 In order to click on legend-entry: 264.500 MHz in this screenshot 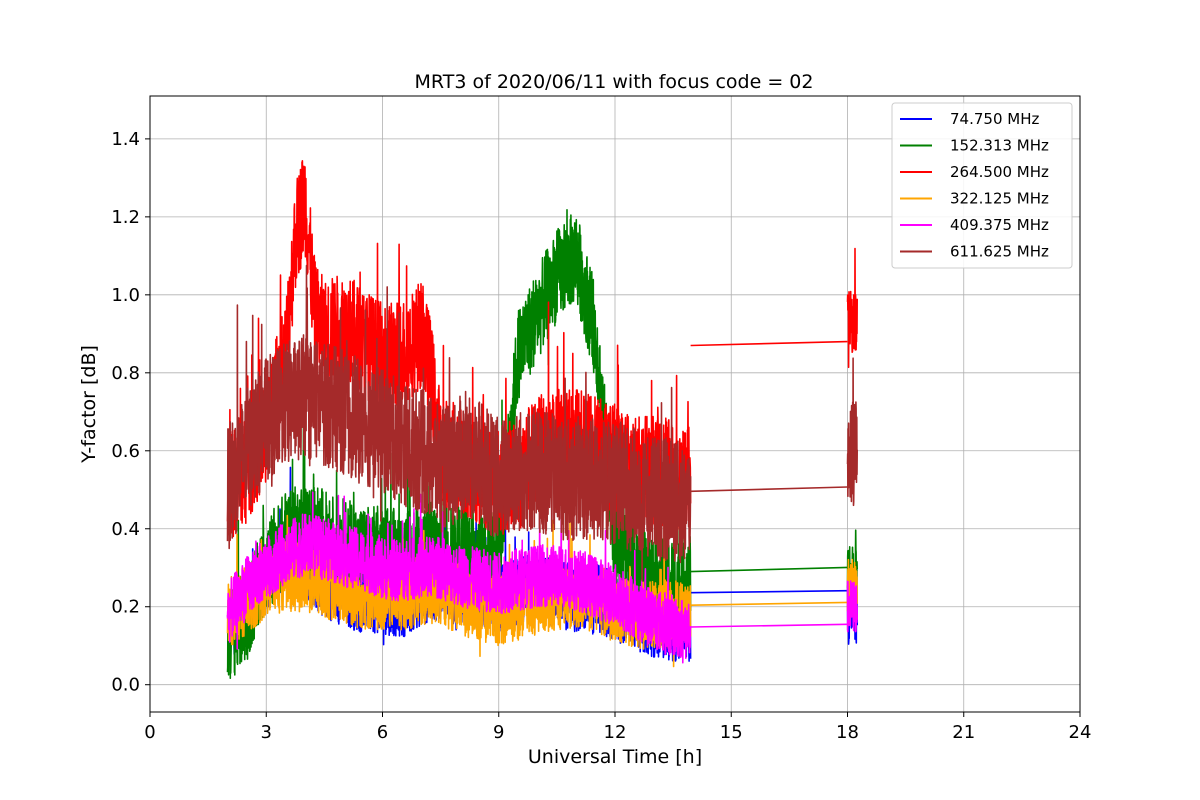, I will do `click(999, 172)`.